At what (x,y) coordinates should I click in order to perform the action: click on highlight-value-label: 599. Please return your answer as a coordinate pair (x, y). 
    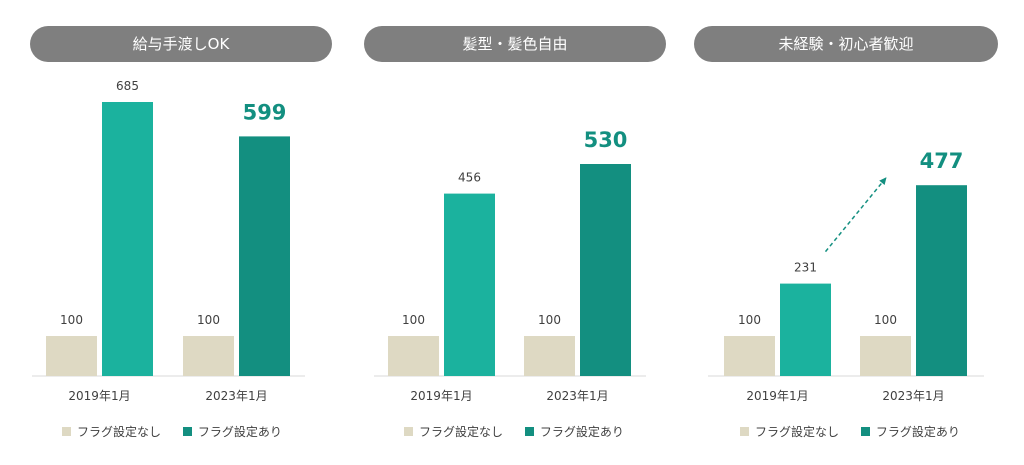
    Looking at the image, I should click on (265, 112).